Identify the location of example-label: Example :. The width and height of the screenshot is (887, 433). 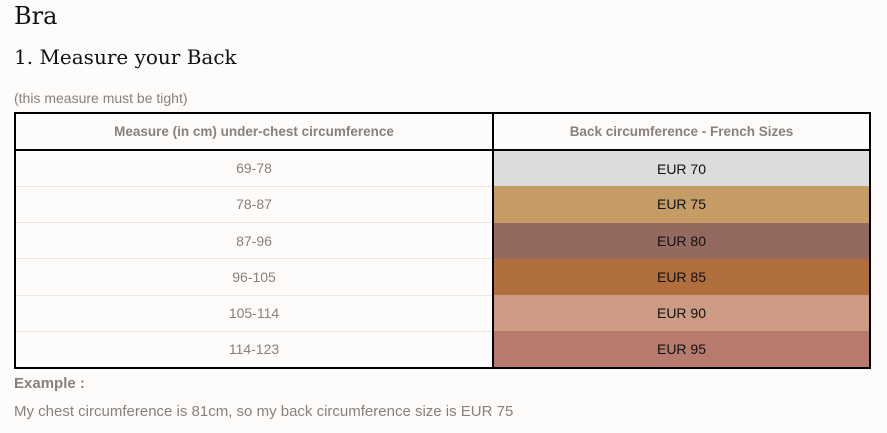
(49, 383).